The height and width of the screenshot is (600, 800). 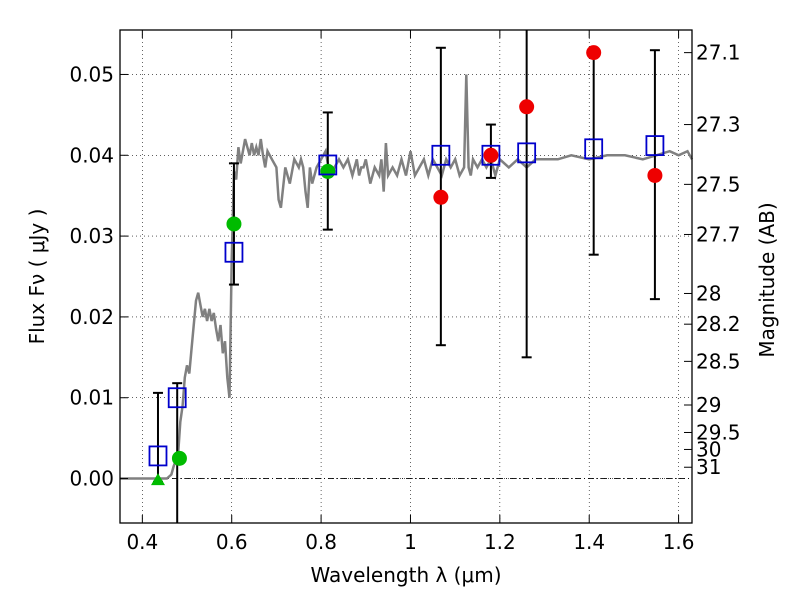 I want to click on x-axis-title: Wavelength λ (μm), so click(x=405, y=575).